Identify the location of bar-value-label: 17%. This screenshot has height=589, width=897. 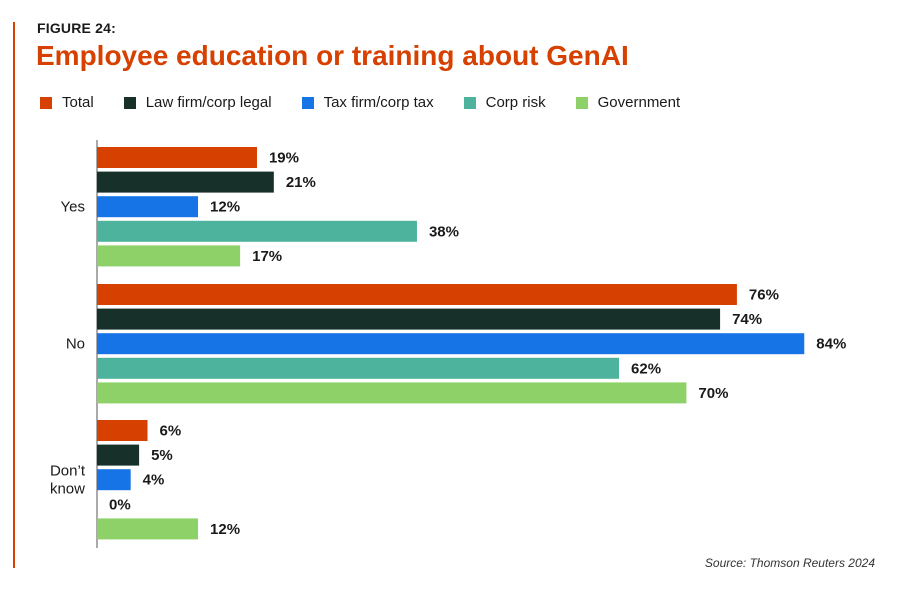
(267, 256).